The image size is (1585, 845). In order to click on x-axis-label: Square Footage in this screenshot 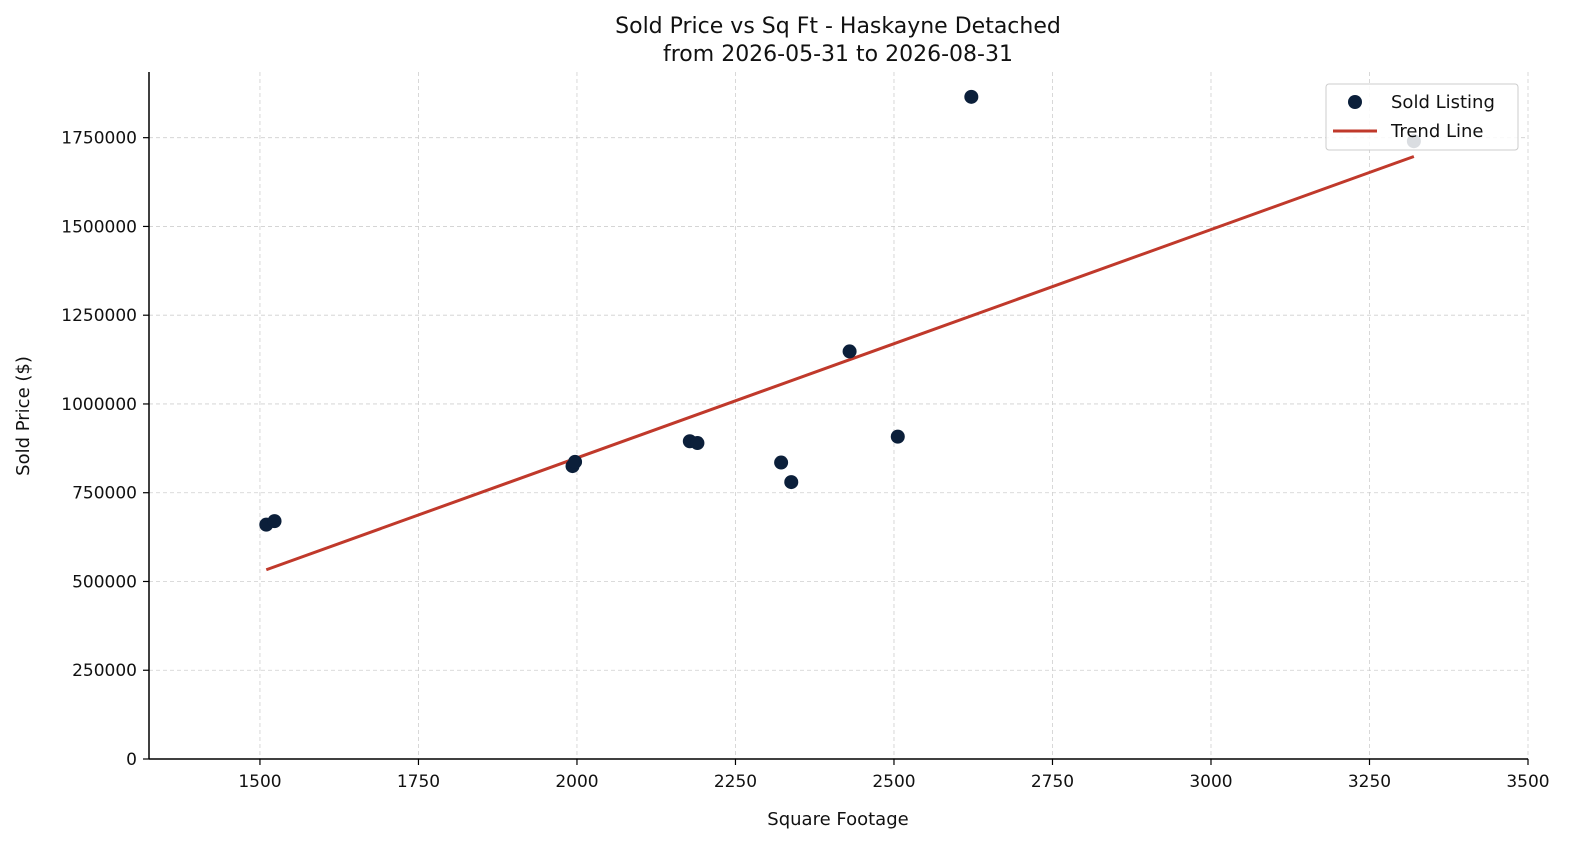, I will do `click(837, 819)`.